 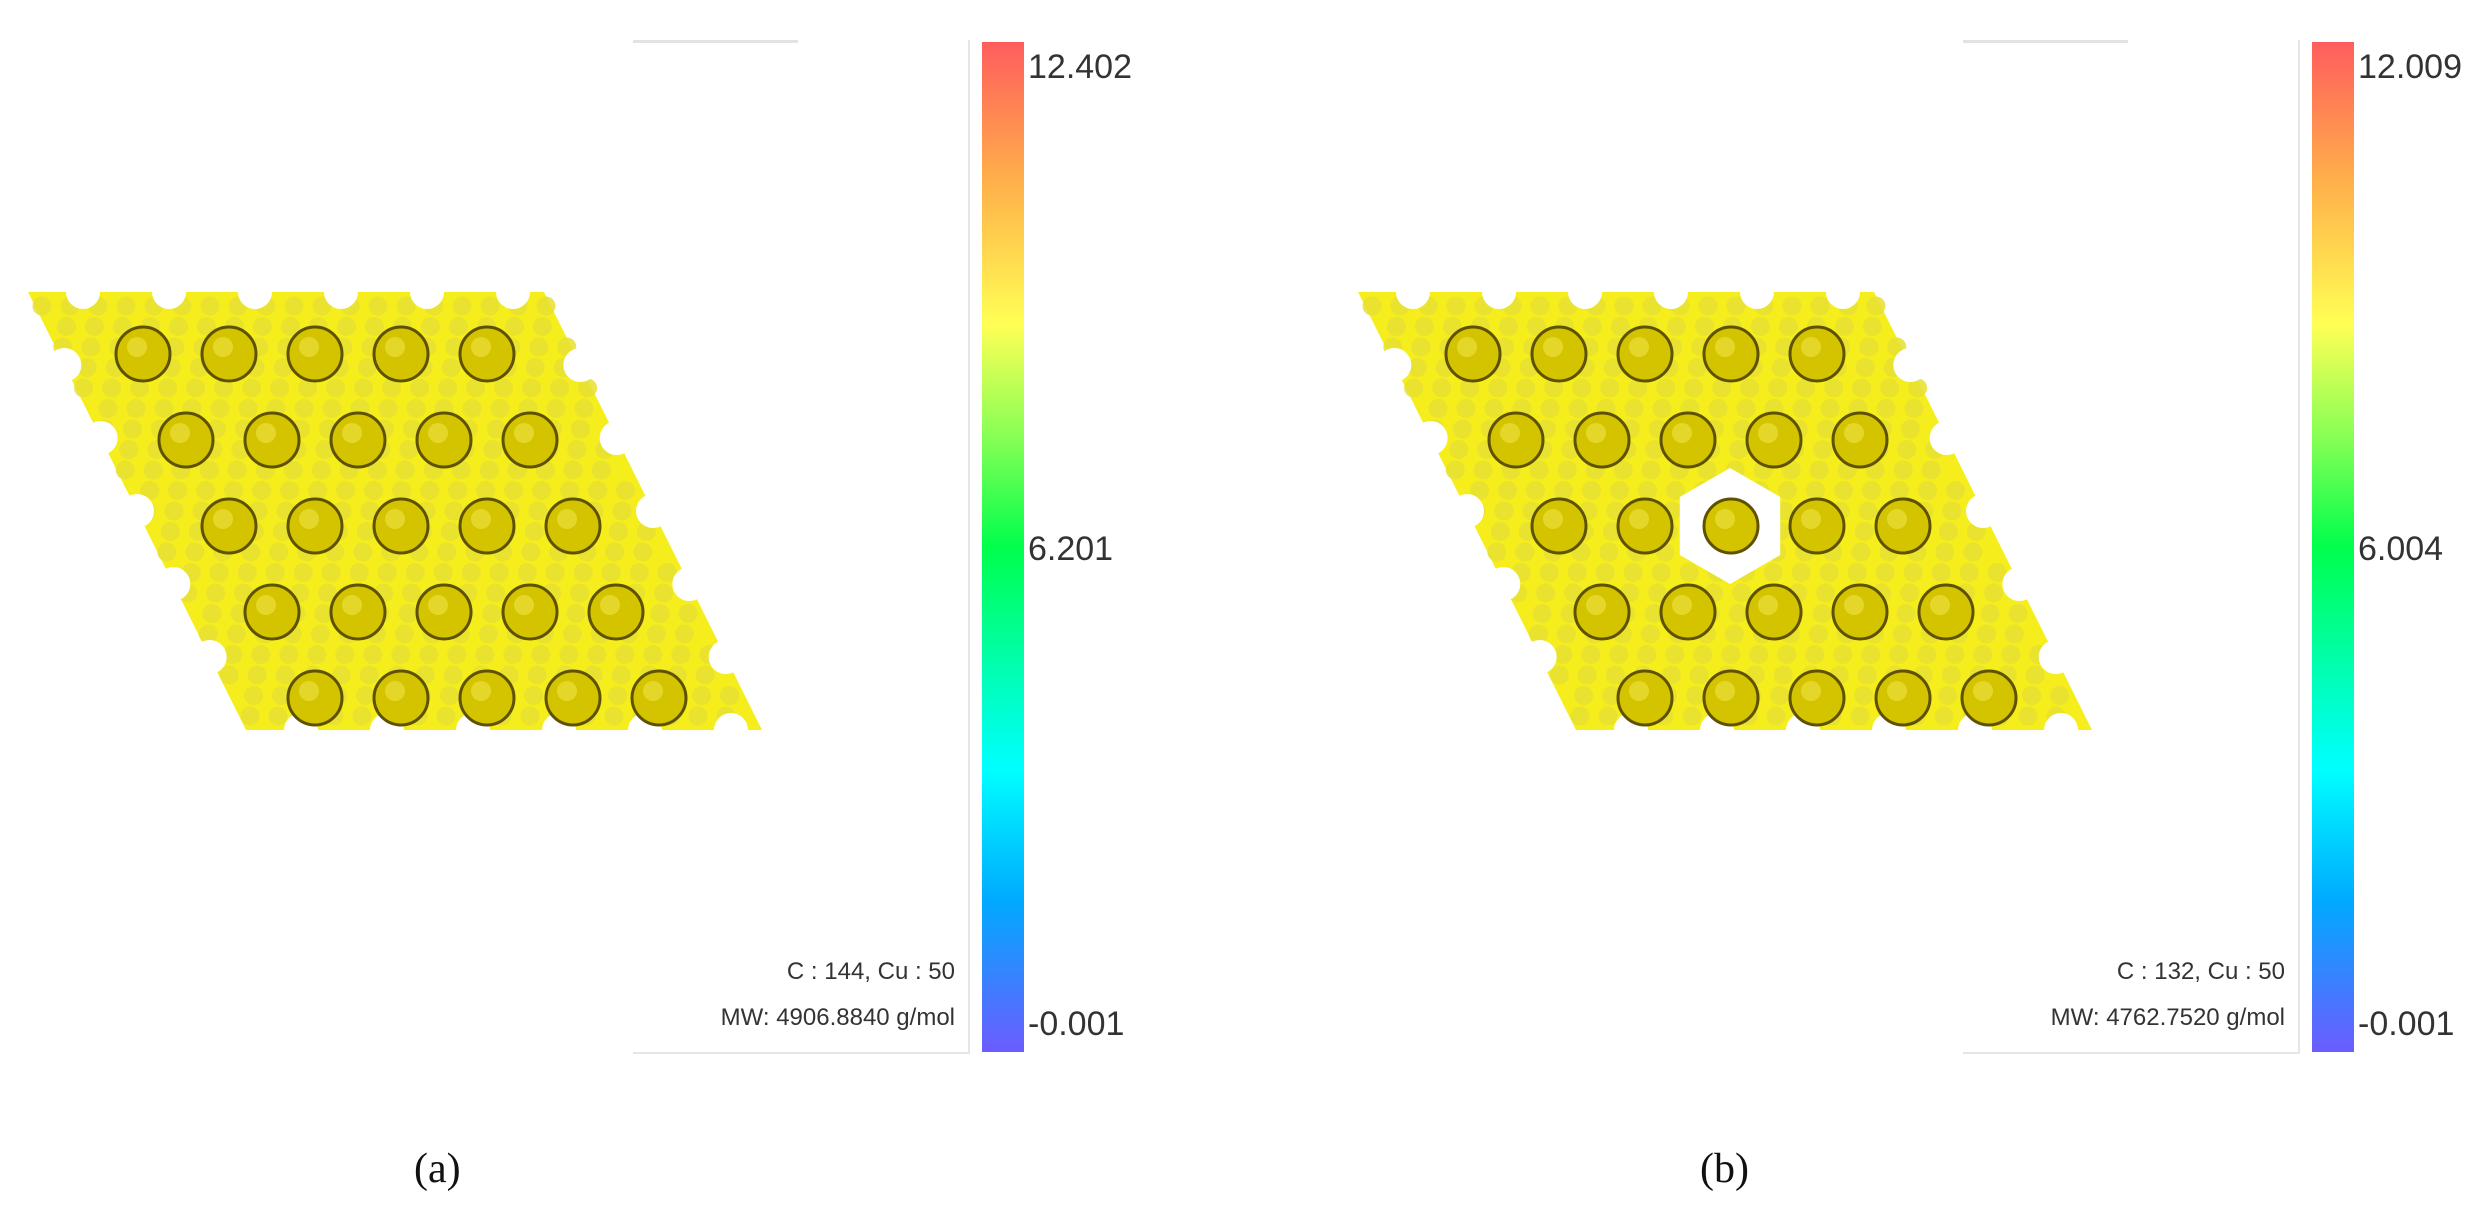 What do you see at coordinates (2200, 971) in the screenshot?
I see `composition-label: C : 132, Cu : 50` at bounding box center [2200, 971].